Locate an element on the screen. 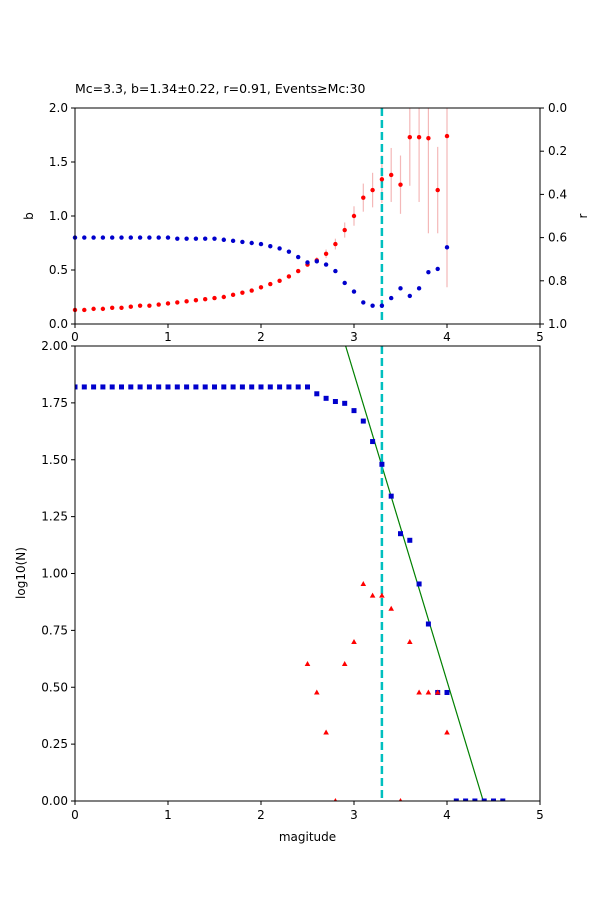 The height and width of the screenshot is (900, 600). x-tick-label: 3 is located at coordinates (354, 815).